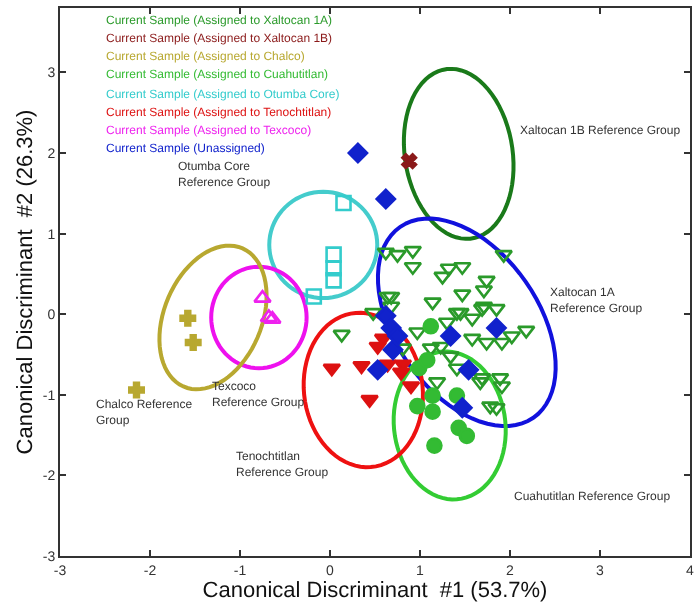  What do you see at coordinates (26, 282) in the screenshot?
I see `y-axis-title: Canonical Discriminant #2 (26.3%)` at bounding box center [26, 282].